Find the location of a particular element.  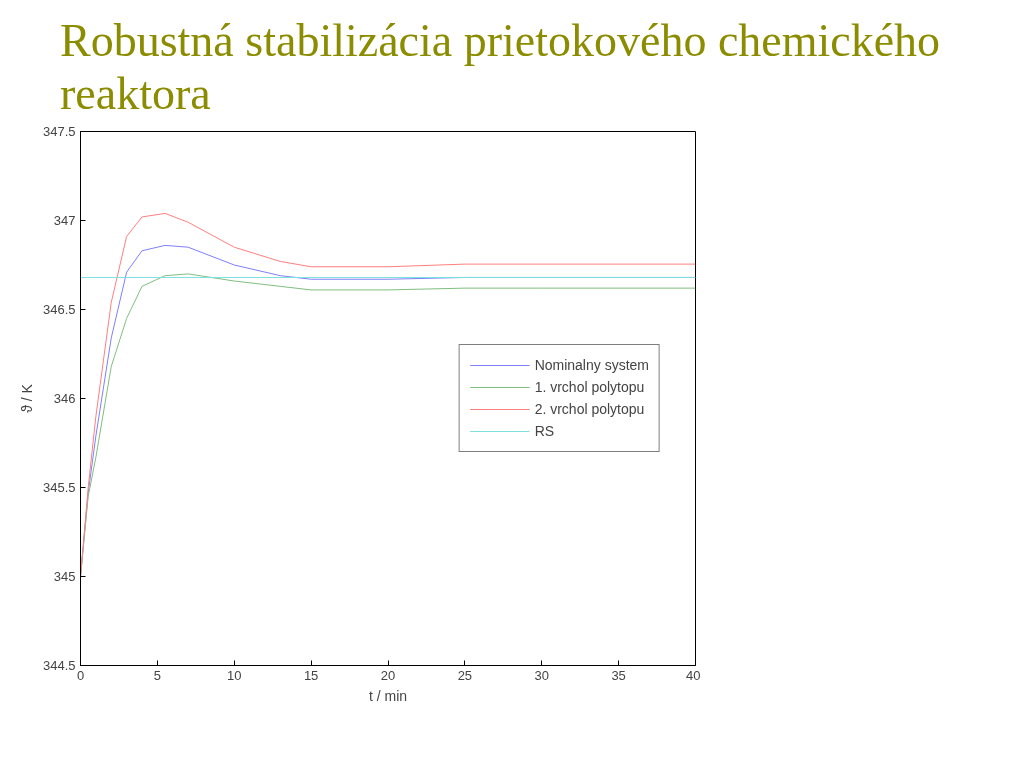

y-tick-label: 347.5 is located at coordinates (59, 131).